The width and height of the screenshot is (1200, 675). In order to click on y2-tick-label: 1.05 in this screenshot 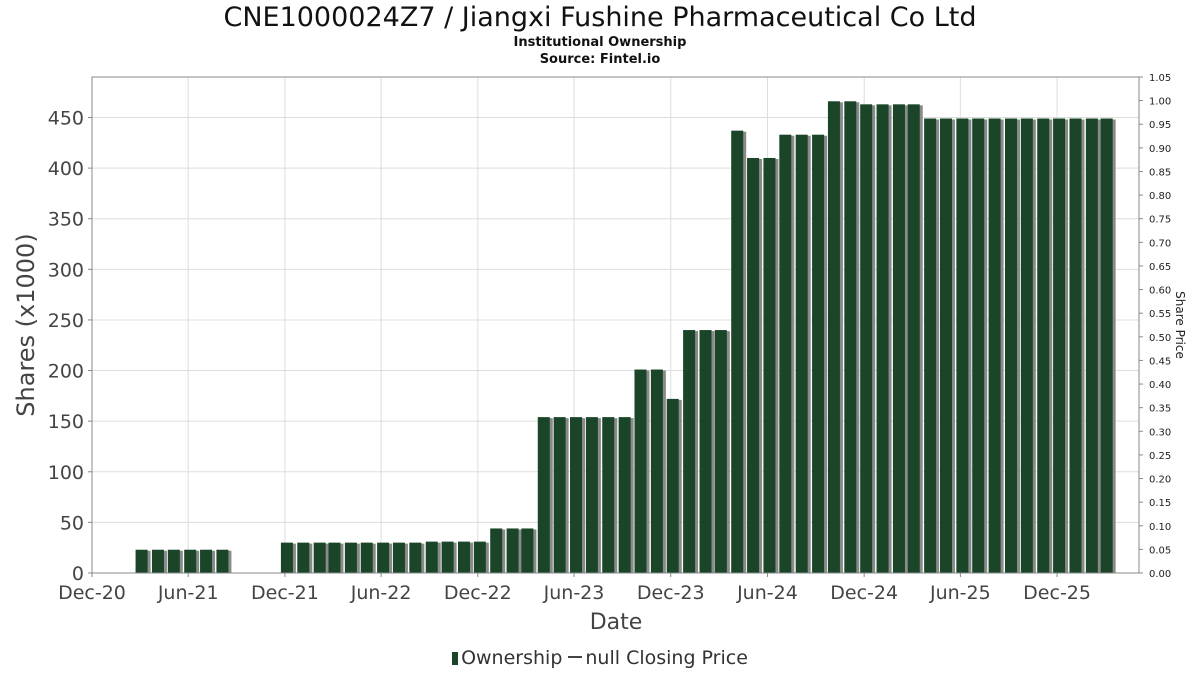, I will do `click(1160, 78)`.